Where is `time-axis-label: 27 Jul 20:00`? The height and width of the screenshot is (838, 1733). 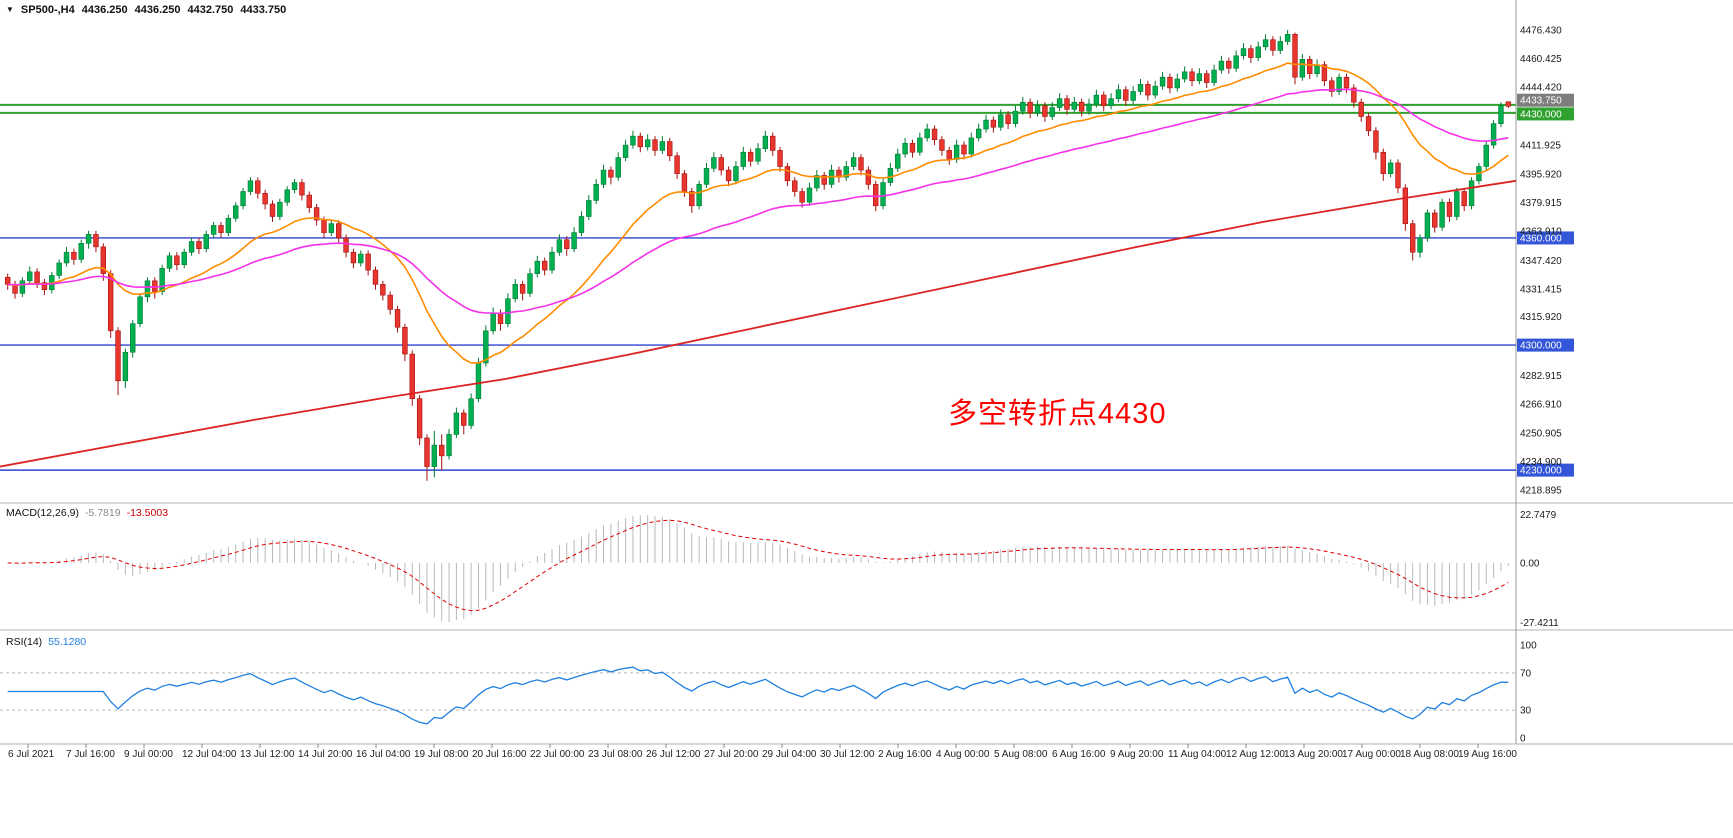
time-axis-label: 27 Jul 20:00 is located at coordinates (731, 754).